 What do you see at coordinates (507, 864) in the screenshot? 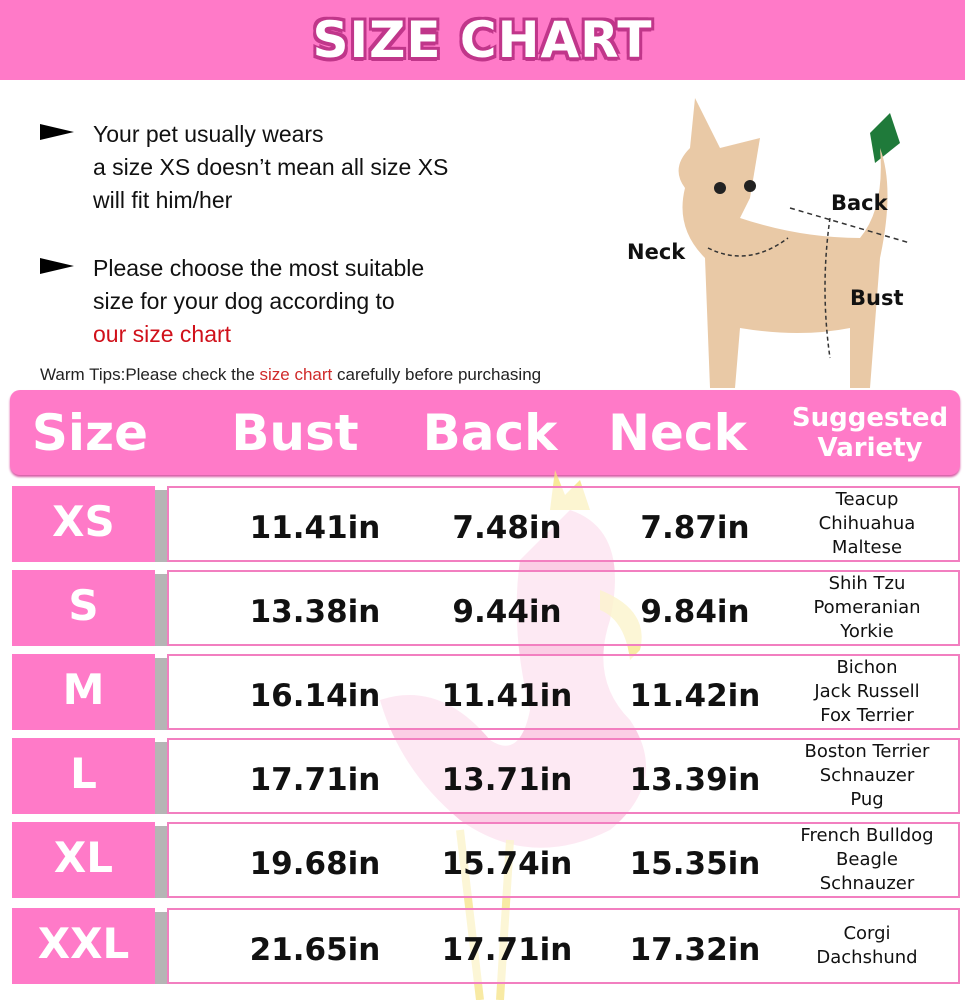
I see `back-value: 15.74in` at bounding box center [507, 864].